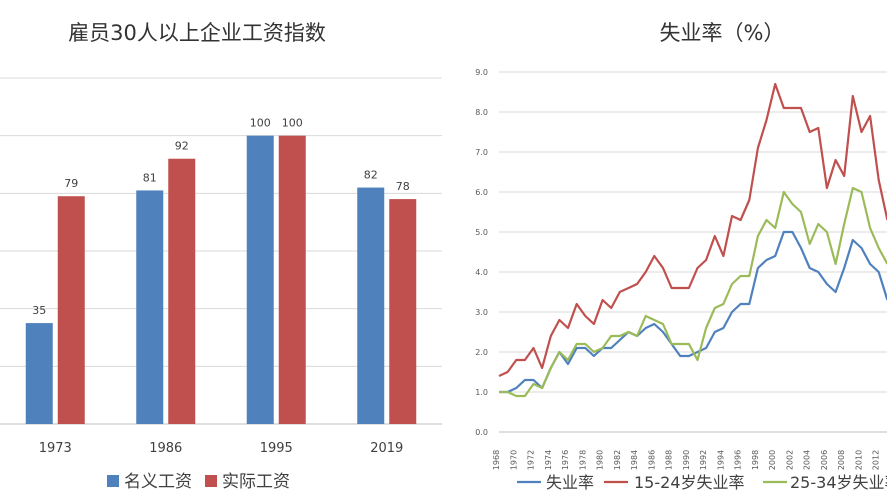  What do you see at coordinates (256, 482) in the screenshot?
I see `legend-label: 实际工资` at bounding box center [256, 482].